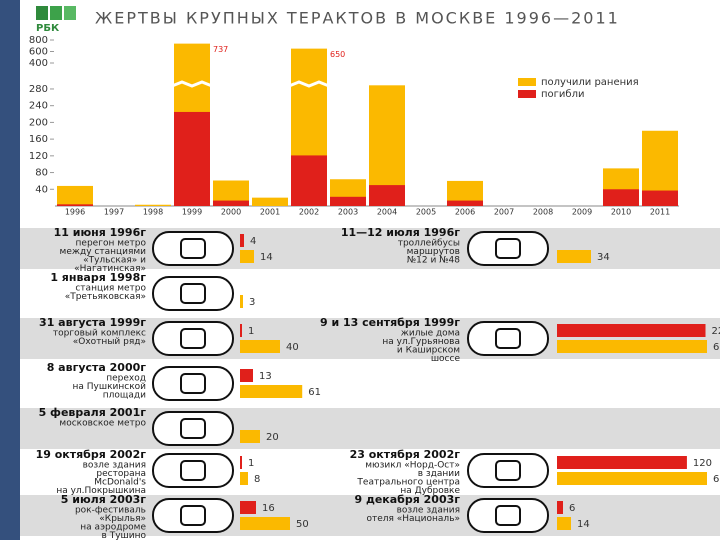 This screenshot has height=540, width=720. I want to click on event-date: 5 июля 2003г, so click(103, 499).